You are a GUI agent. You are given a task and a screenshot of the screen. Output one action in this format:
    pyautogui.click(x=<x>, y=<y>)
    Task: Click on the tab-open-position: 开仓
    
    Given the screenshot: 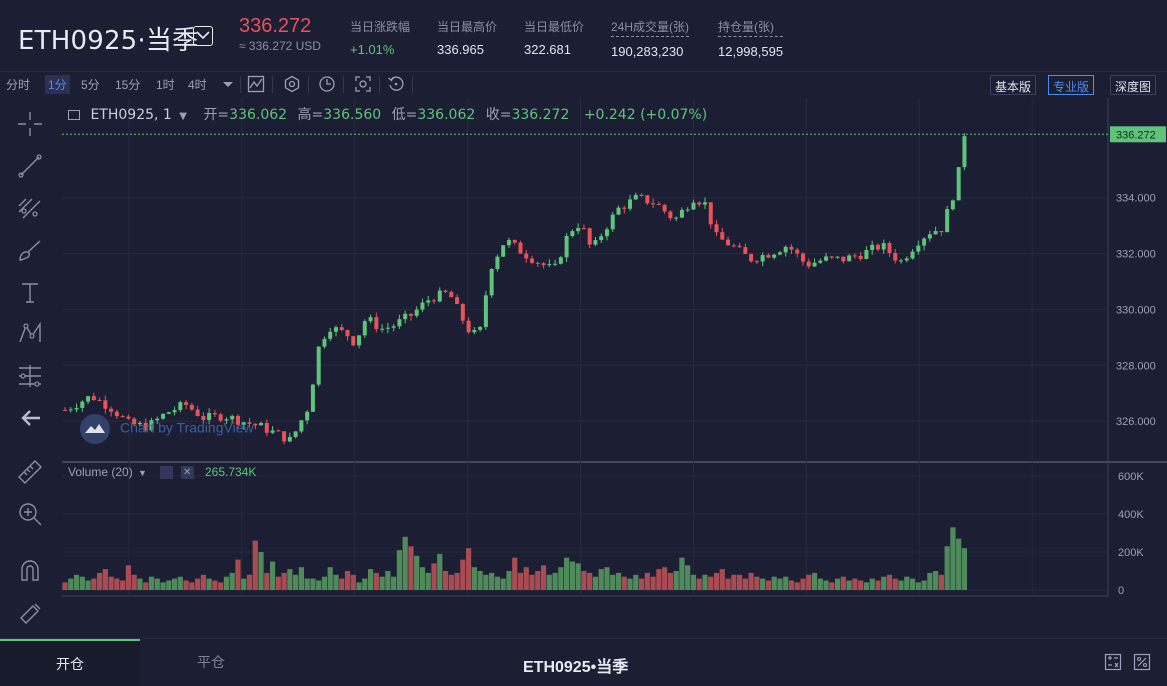 What is the action you would take?
    pyautogui.click(x=70, y=662)
    